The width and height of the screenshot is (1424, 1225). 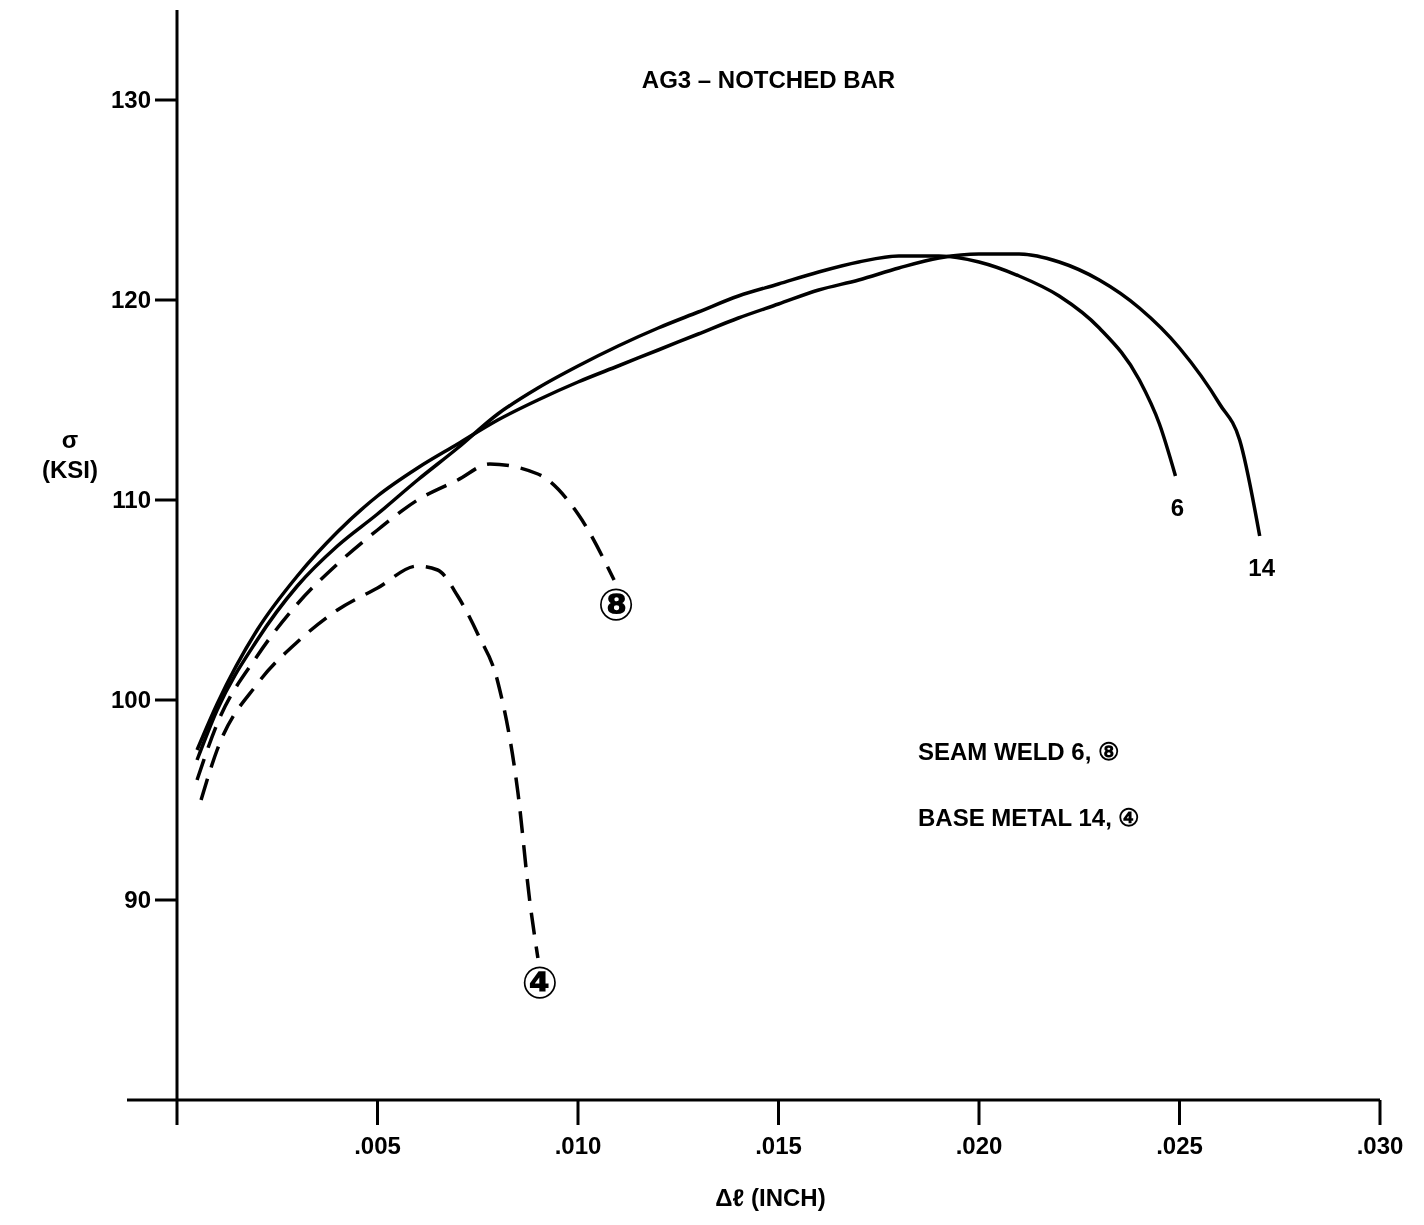 What do you see at coordinates (1262, 567) in the screenshot?
I see `series-label: 14` at bounding box center [1262, 567].